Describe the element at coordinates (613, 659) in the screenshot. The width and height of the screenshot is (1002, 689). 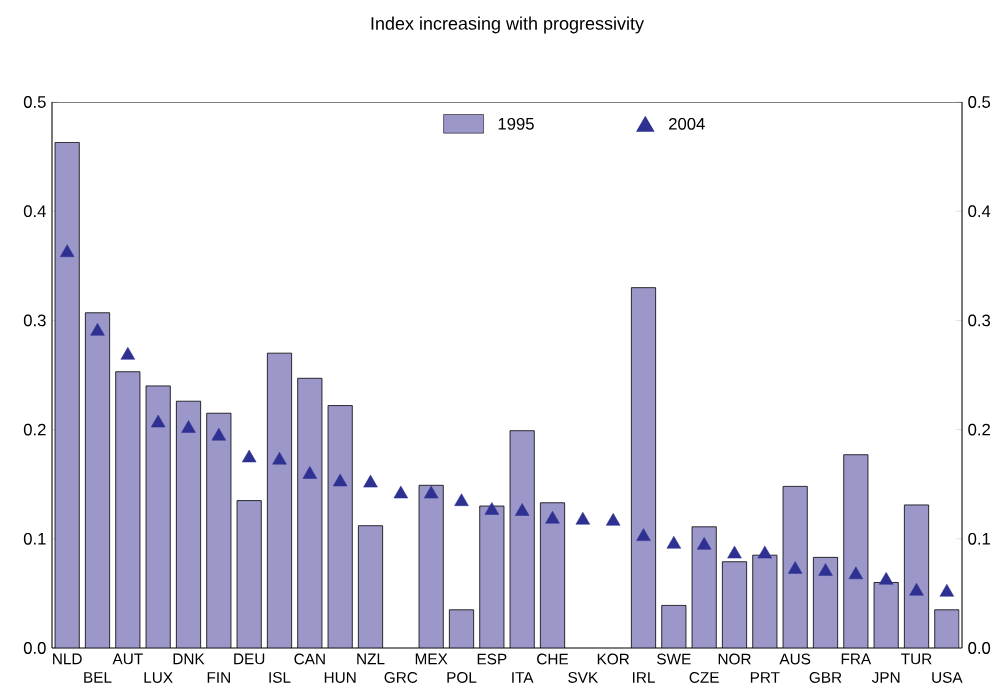
I see `x-tick-label: KOR` at that location.